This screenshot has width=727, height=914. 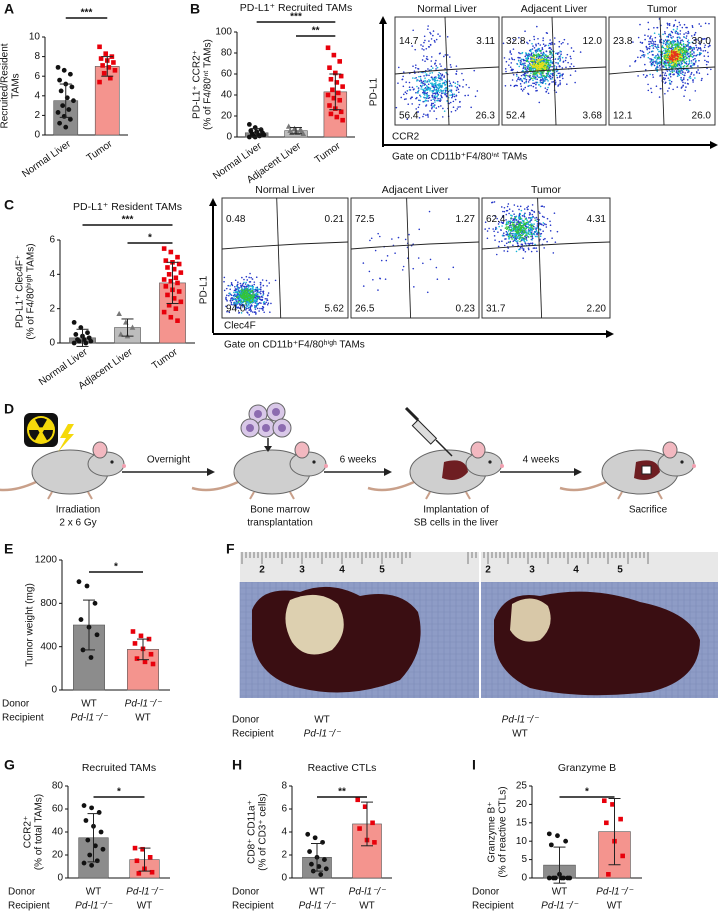 What do you see at coordinates (597, 219) in the screenshot?
I see `quadrant-value: 4.31` at bounding box center [597, 219].